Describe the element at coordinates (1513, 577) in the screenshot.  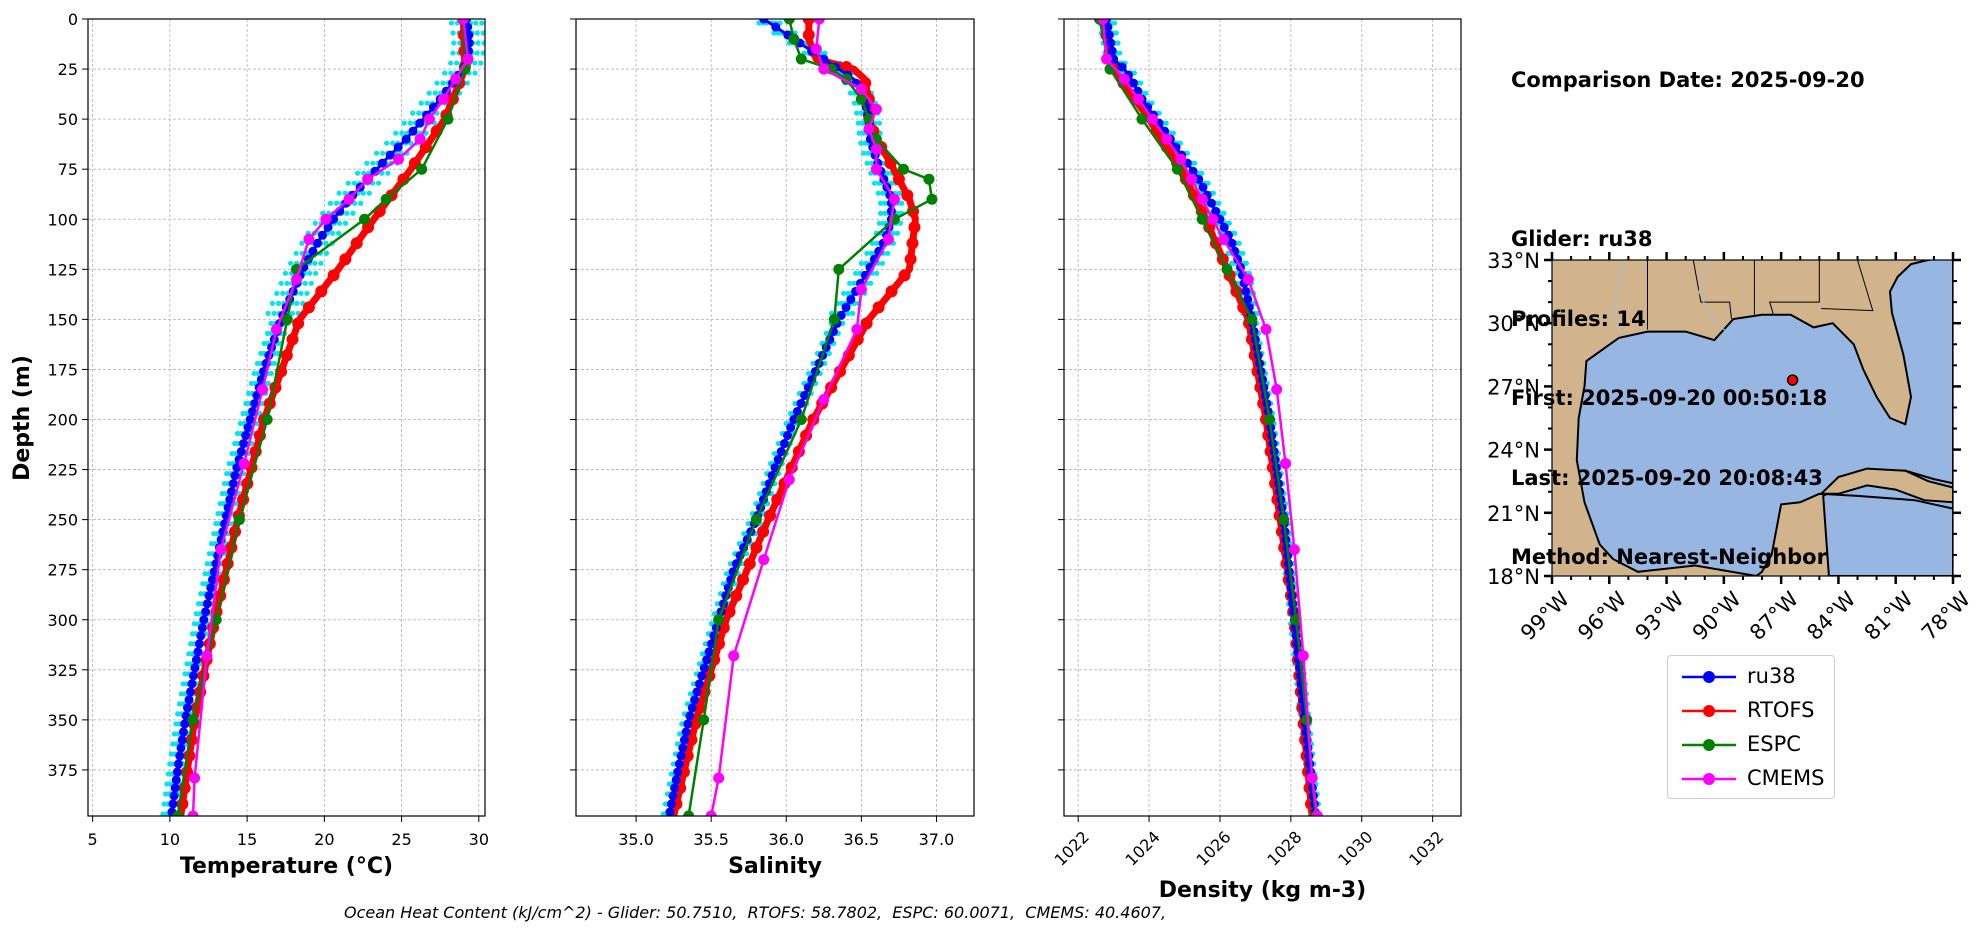
I see `lat-label: 18°N` at that location.